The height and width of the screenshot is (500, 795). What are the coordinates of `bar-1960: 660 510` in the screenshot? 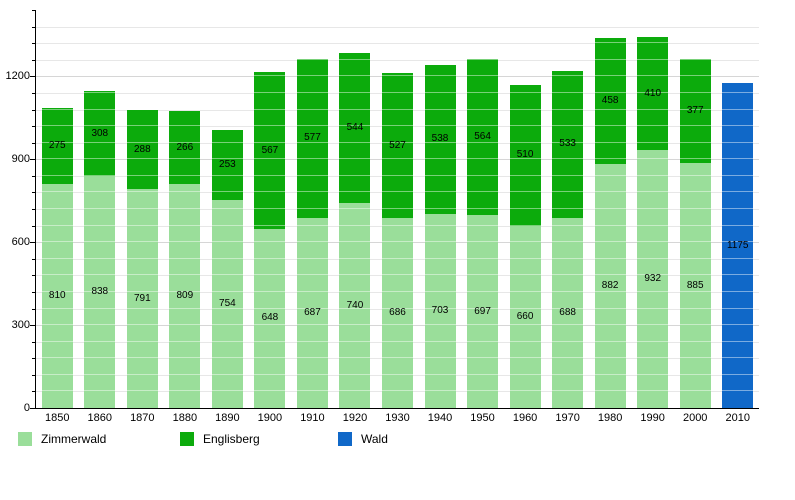 It's located at (525, 246).